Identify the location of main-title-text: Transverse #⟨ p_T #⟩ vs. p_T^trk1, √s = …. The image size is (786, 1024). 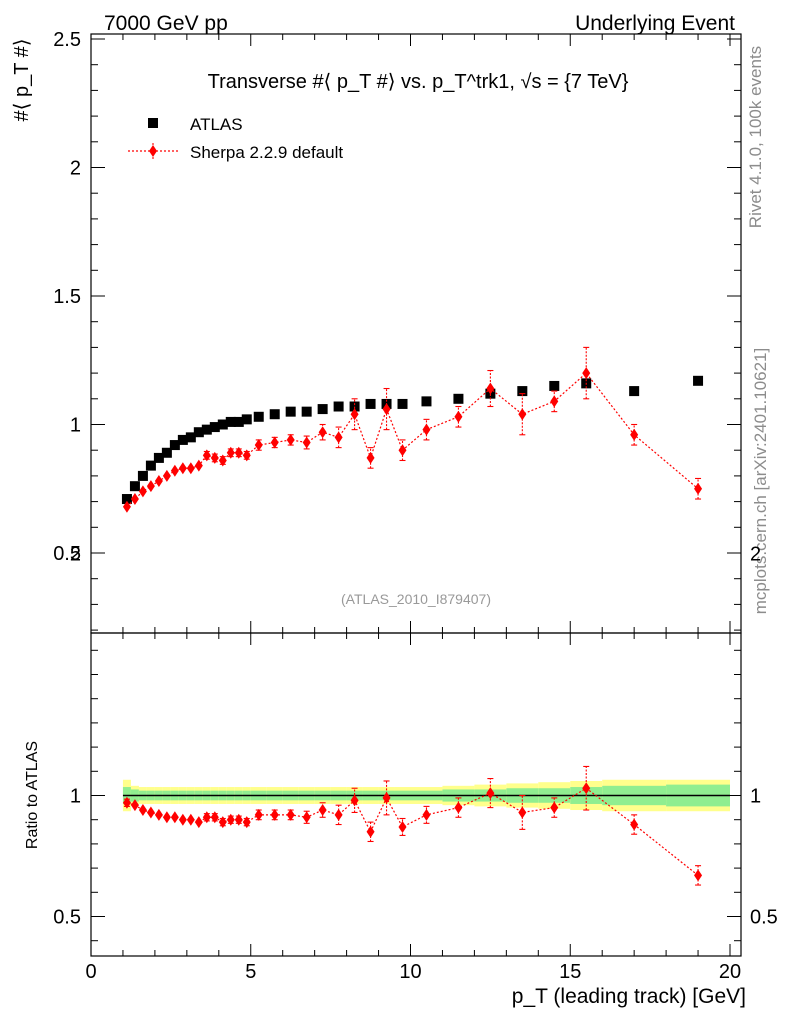
(418, 82).